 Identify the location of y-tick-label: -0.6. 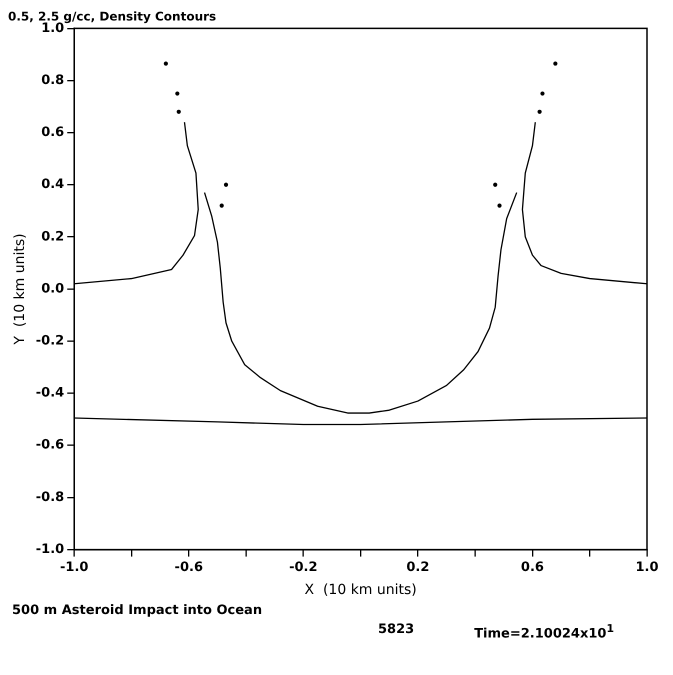
(50, 445).